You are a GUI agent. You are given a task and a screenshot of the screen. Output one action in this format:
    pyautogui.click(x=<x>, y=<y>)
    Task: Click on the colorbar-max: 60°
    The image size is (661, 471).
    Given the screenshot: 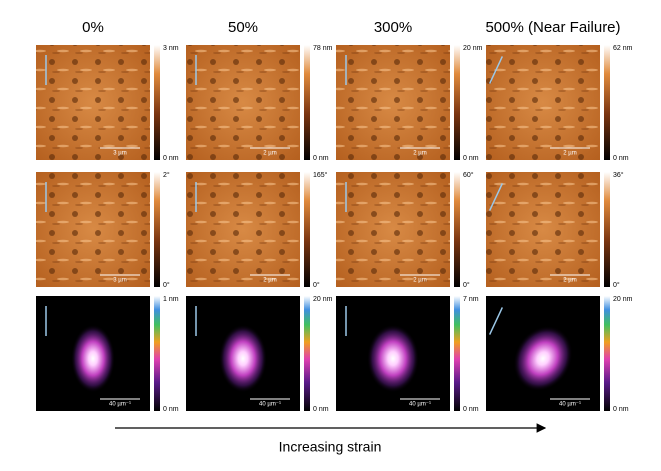 What is the action you would take?
    pyautogui.click(x=468, y=175)
    